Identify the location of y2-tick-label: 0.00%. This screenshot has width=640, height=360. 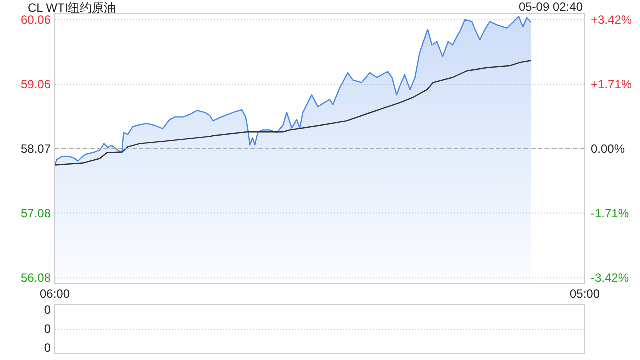
(608, 149).